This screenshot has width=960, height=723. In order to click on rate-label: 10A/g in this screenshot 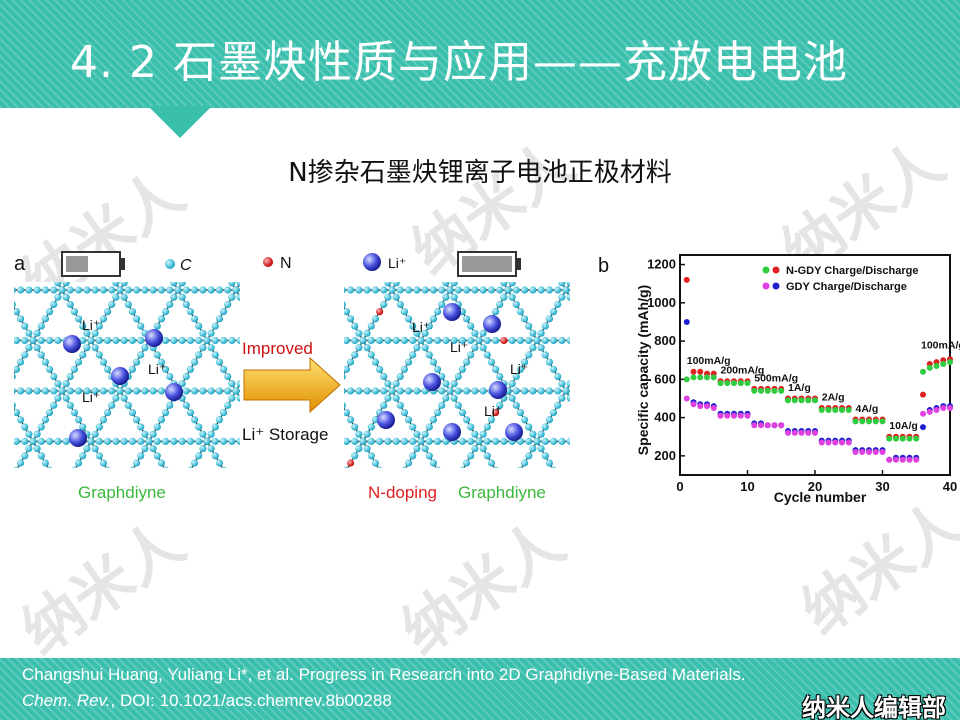, I will do `click(903, 426)`.